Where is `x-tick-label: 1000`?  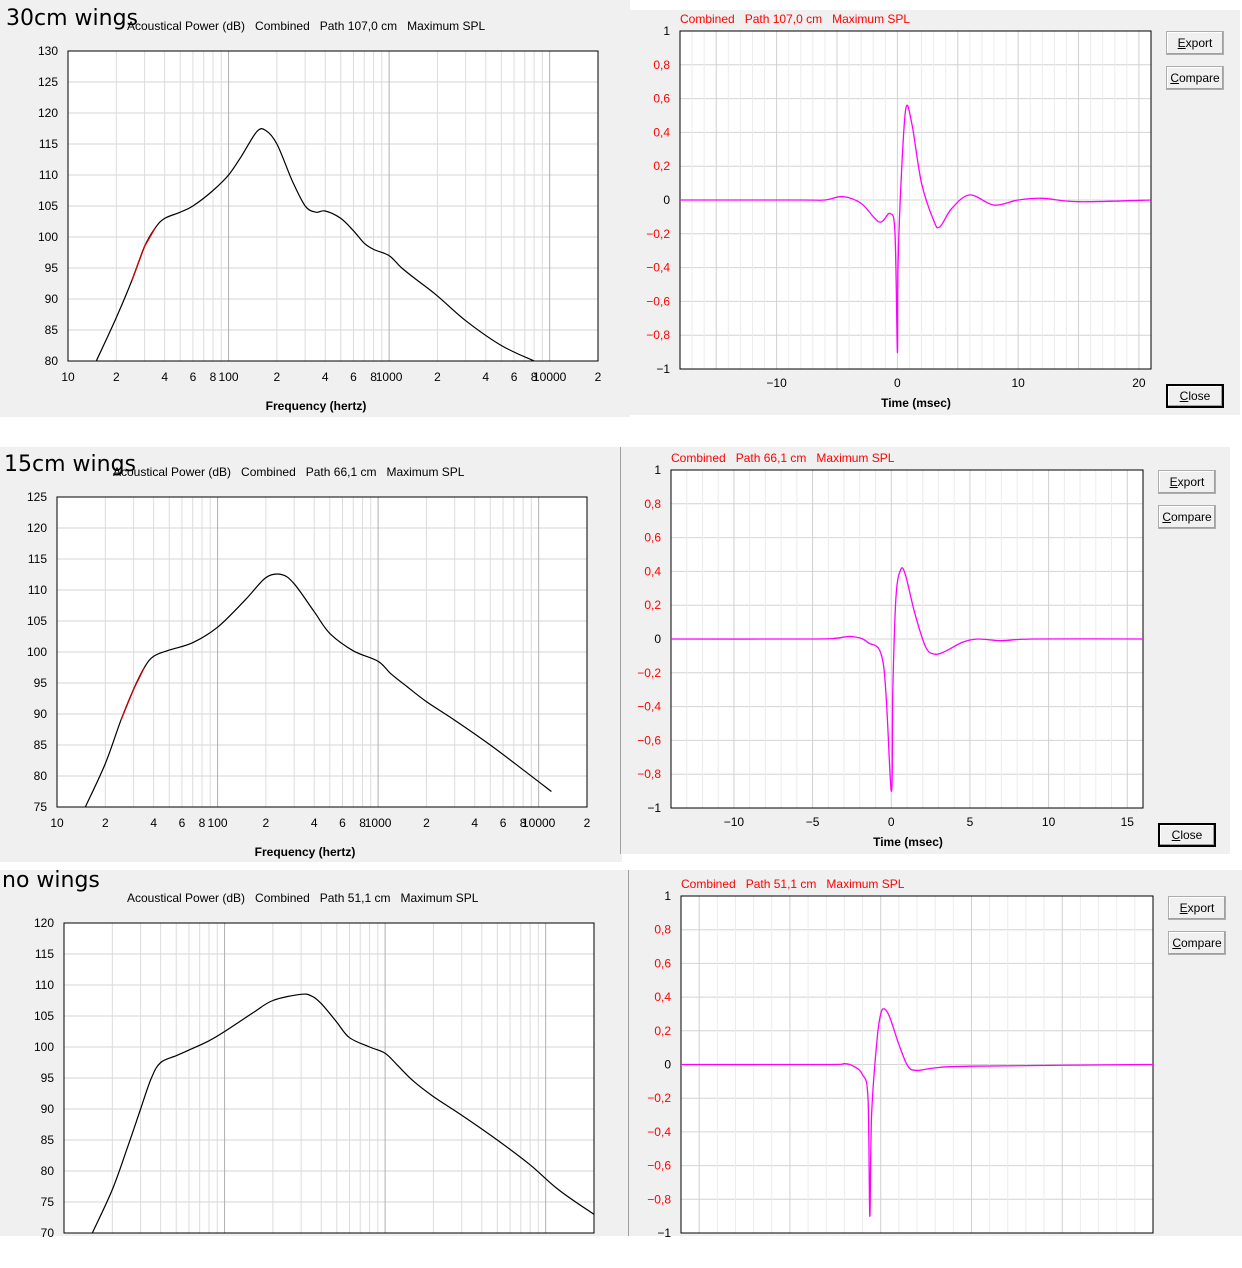
x-tick-label: 1000 is located at coordinates (378, 823).